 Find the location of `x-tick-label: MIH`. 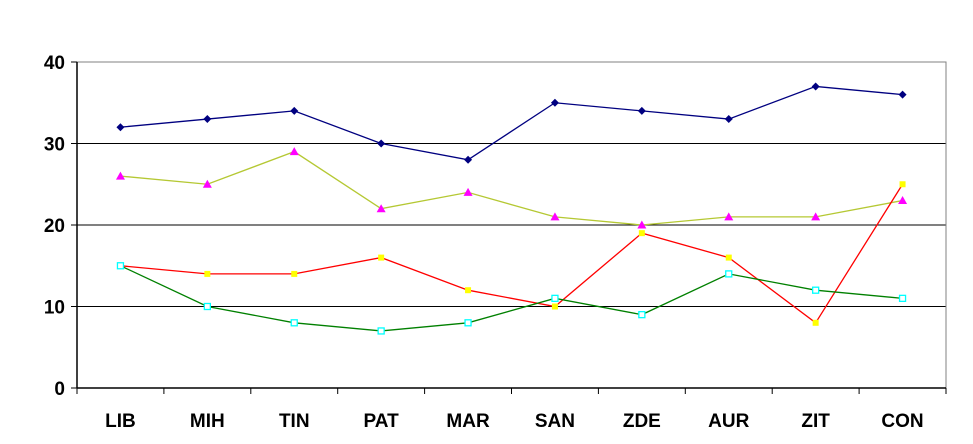

x-tick-label: MIH is located at coordinates (207, 421).